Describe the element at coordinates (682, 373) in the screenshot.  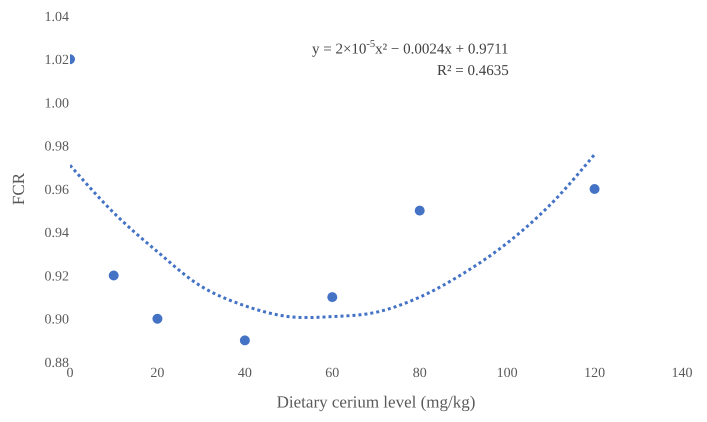
I see `x-tick-label: 140` at that location.